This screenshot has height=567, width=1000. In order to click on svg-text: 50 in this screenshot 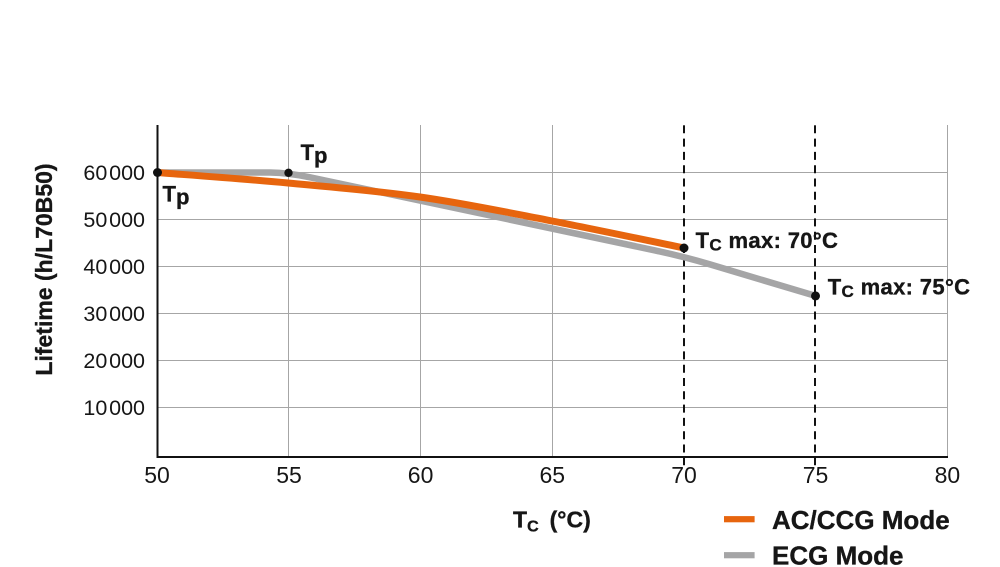, I will do `click(157, 475)`.